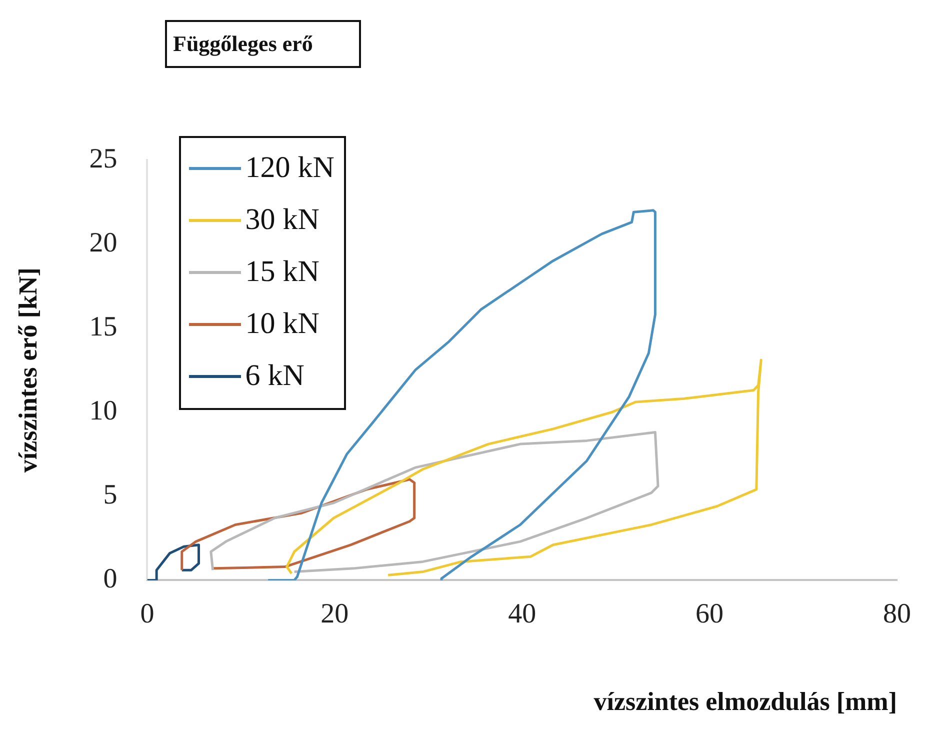  What do you see at coordinates (334, 614) in the screenshot?
I see `x-tick-label: 20` at bounding box center [334, 614].